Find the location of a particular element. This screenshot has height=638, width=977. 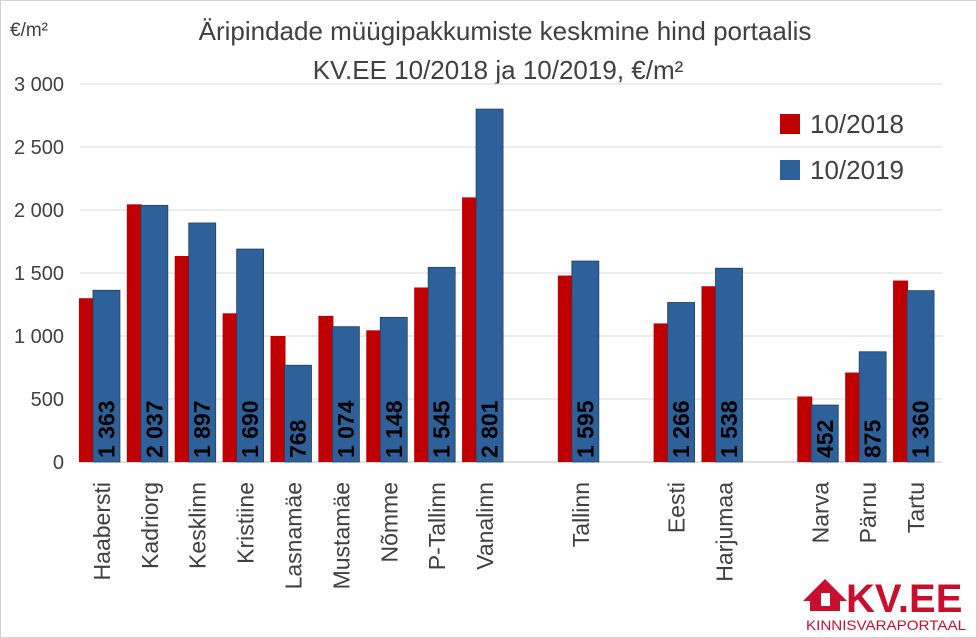

legend-label: 10/2019 is located at coordinates (857, 170).